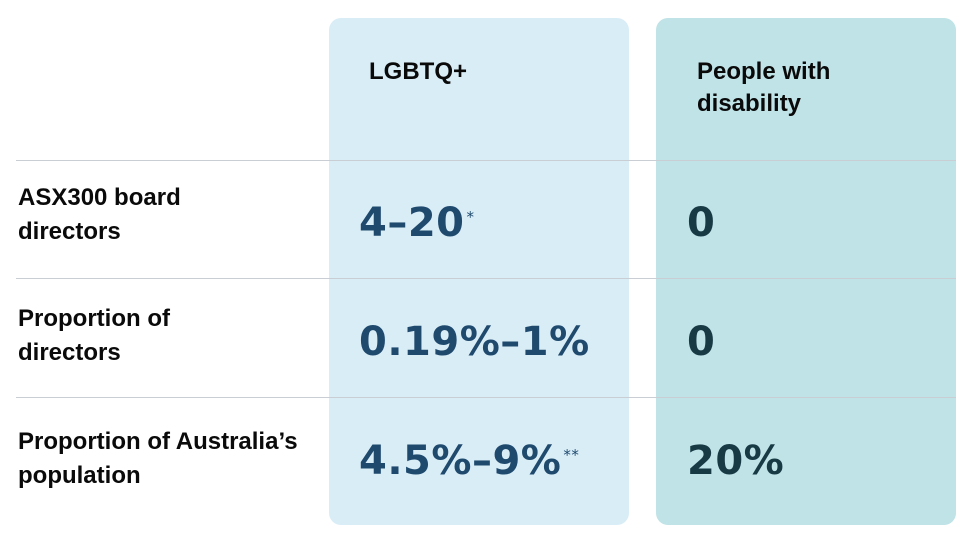 The height and width of the screenshot is (550, 972). I want to click on lgbtq-board-directors-value: 4–20 *, so click(417, 223).